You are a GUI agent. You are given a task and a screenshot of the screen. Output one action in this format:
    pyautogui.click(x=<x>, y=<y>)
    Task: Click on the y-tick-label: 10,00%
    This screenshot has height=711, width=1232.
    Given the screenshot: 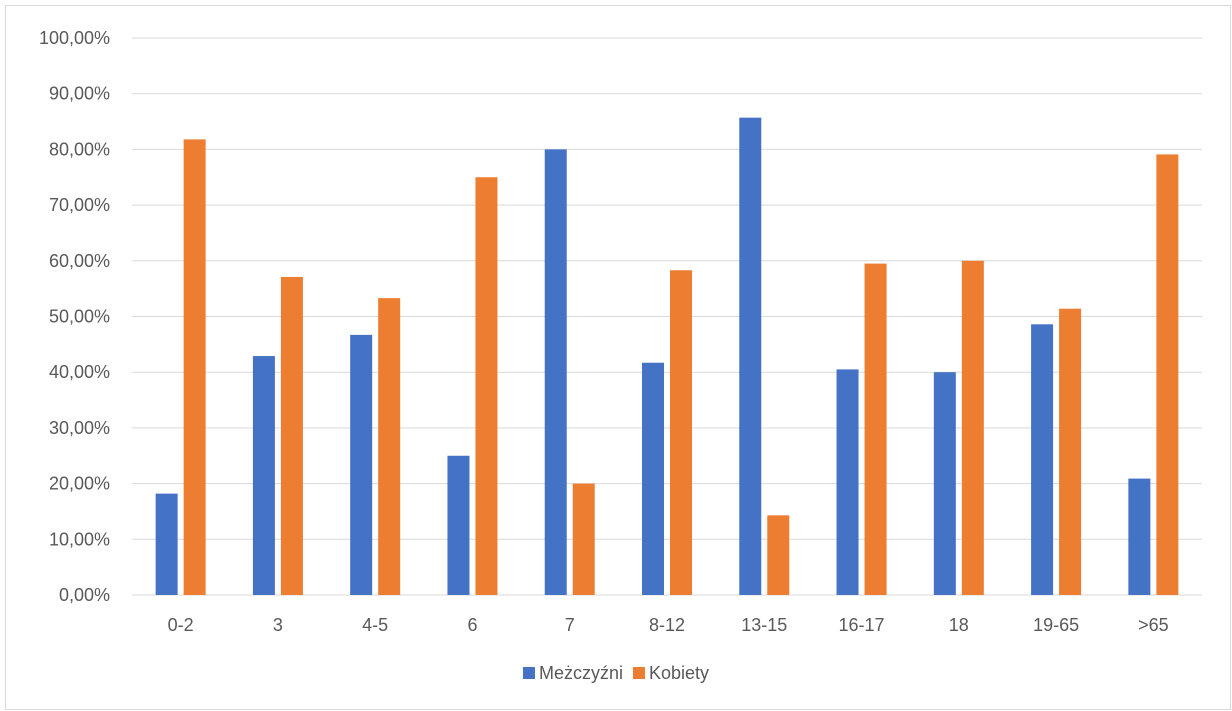 What is the action you would take?
    pyautogui.click(x=79, y=539)
    